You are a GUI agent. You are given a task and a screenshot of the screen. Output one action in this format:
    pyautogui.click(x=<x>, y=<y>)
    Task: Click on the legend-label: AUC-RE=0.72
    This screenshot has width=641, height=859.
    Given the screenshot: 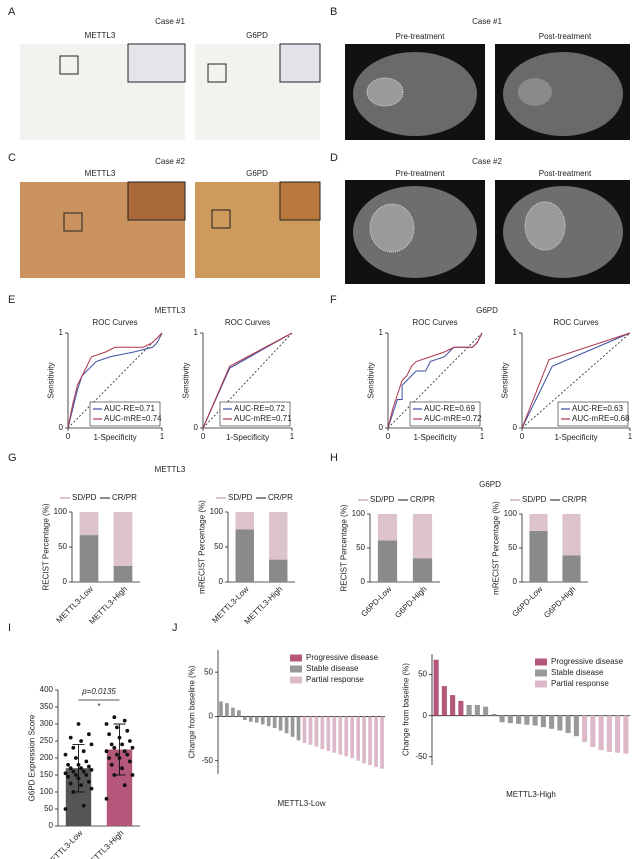 What is the action you would take?
    pyautogui.click(x=259, y=408)
    